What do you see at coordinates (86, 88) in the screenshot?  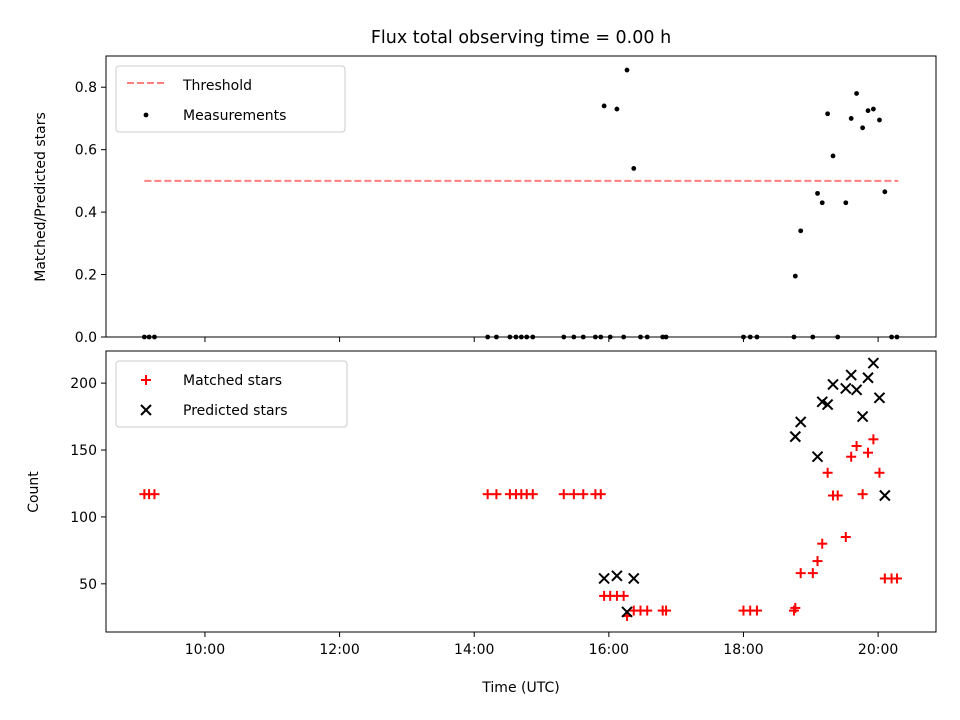 I see `y-tick-label: 0.8` at bounding box center [86, 88].